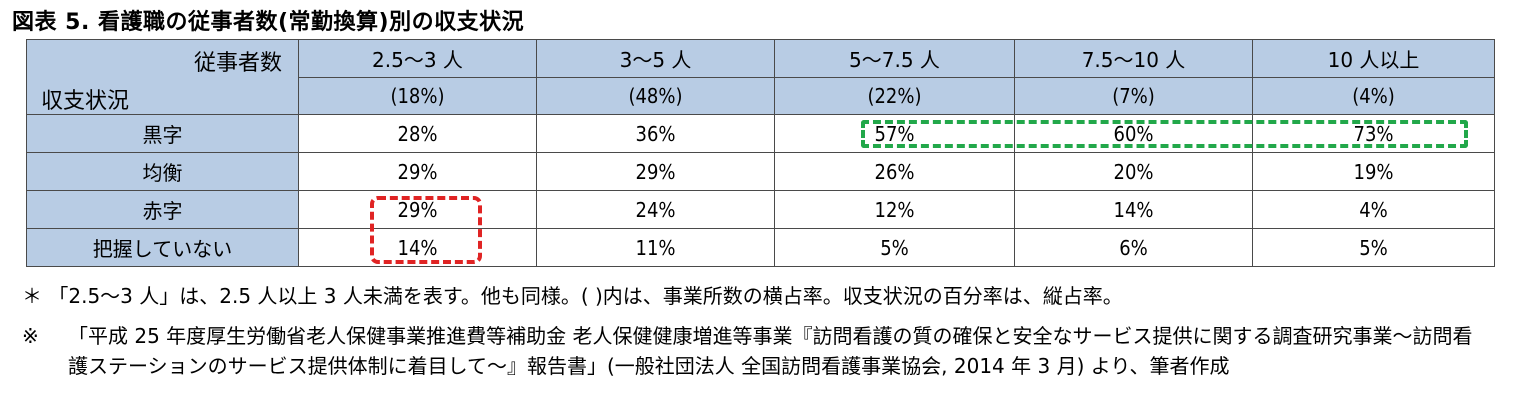 The height and width of the screenshot is (411, 1523). I want to click on row-header: 均衡, so click(162, 171).